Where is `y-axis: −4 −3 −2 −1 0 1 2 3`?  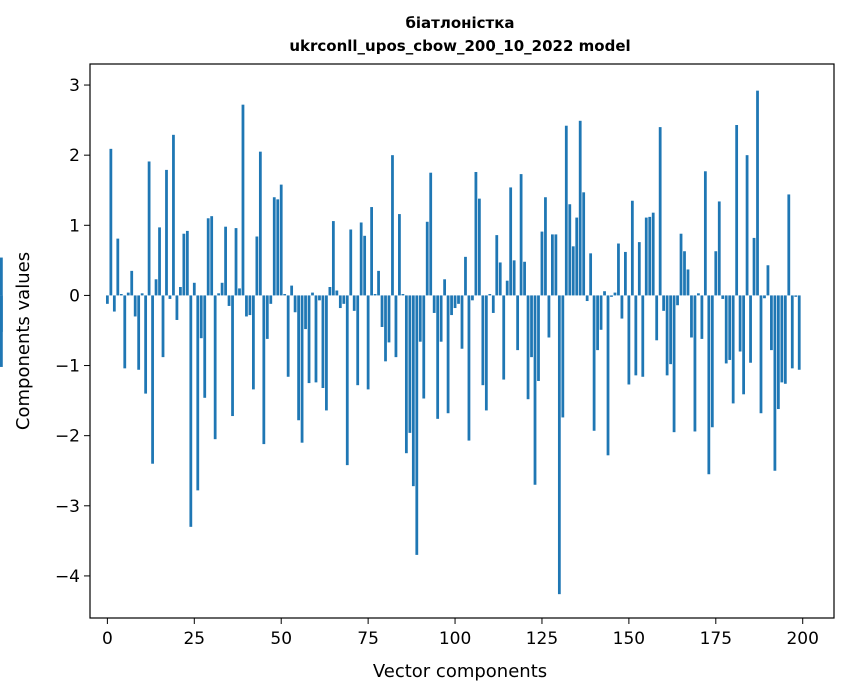
y-axis: −4 −3 −2 −1 0 1 2 3 is located at coordinates (72, 331).